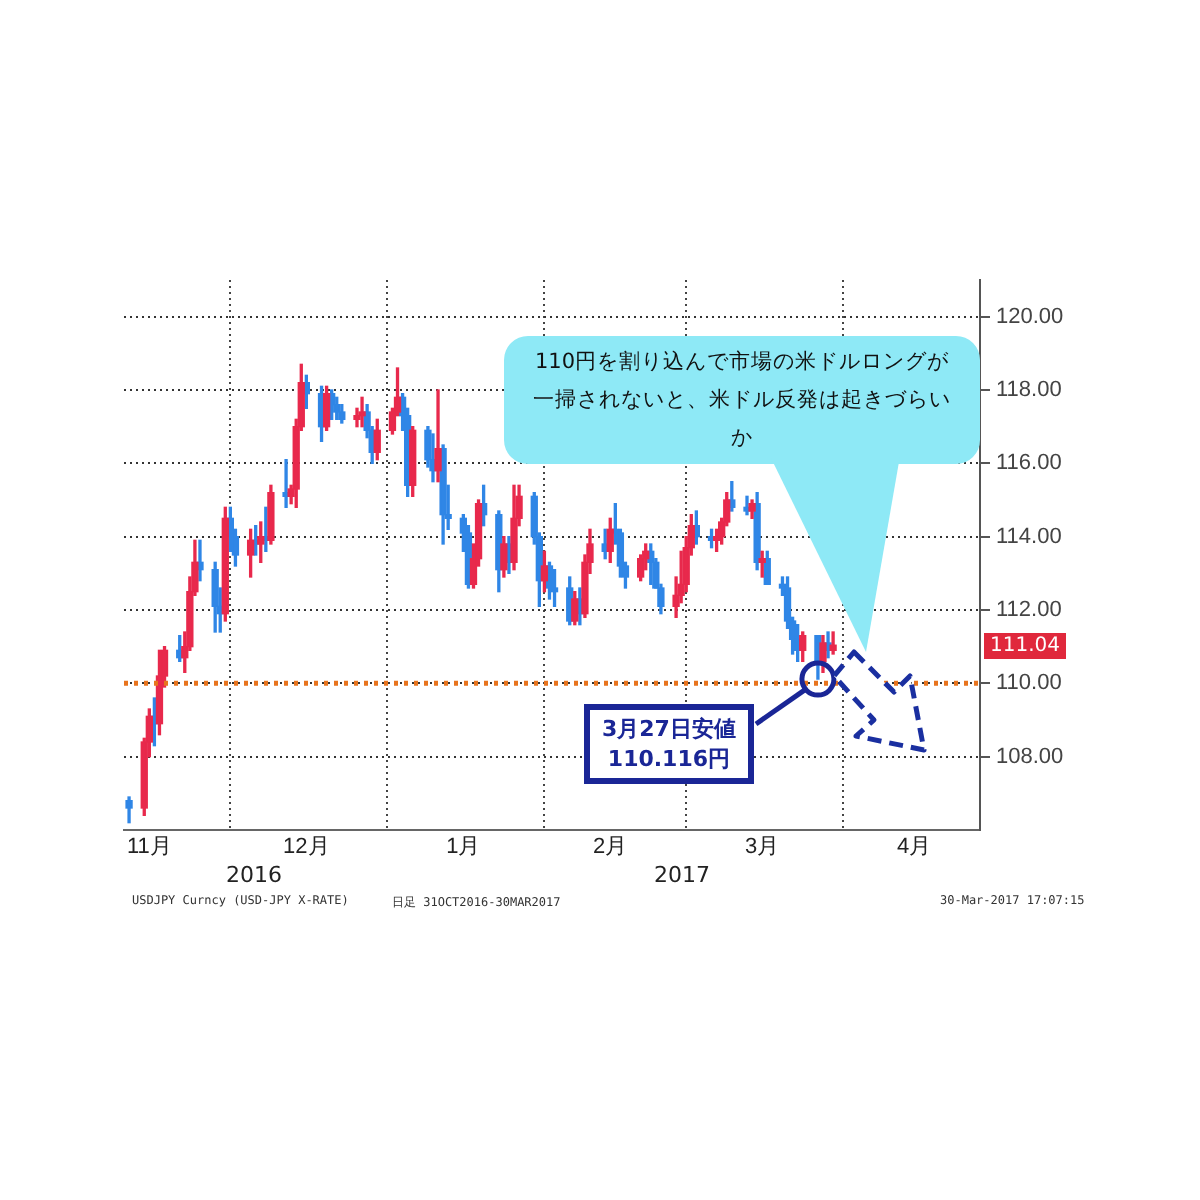 The height and width of the screenshot is (1200, 1200). What do you see at coordinates (742, 400) in the screenshot?
I see `annotation: 110円を割り込んで市場の米ドルロングが一掃されないと、米ドル反発は起きづらいか` at bounding box center [742, 400].